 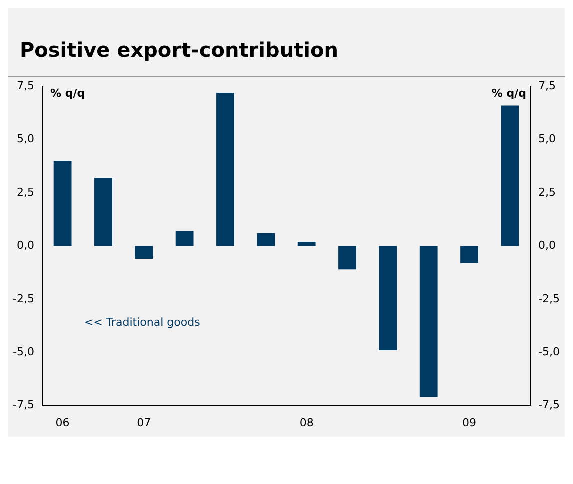 I want to click on y2-axis-title: % q/q, so click(x=509, y=93).